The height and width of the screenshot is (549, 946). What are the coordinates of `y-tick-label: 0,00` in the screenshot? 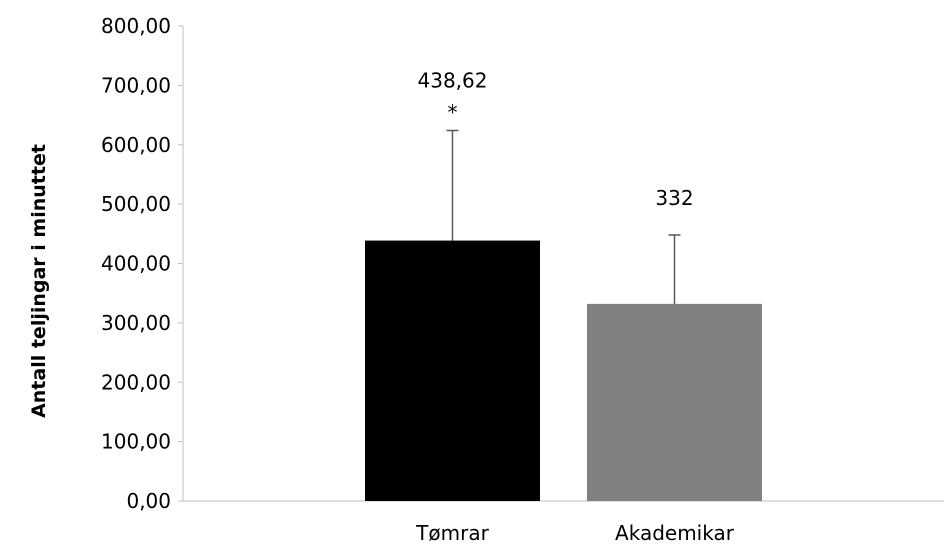 It's located at (148, 501).